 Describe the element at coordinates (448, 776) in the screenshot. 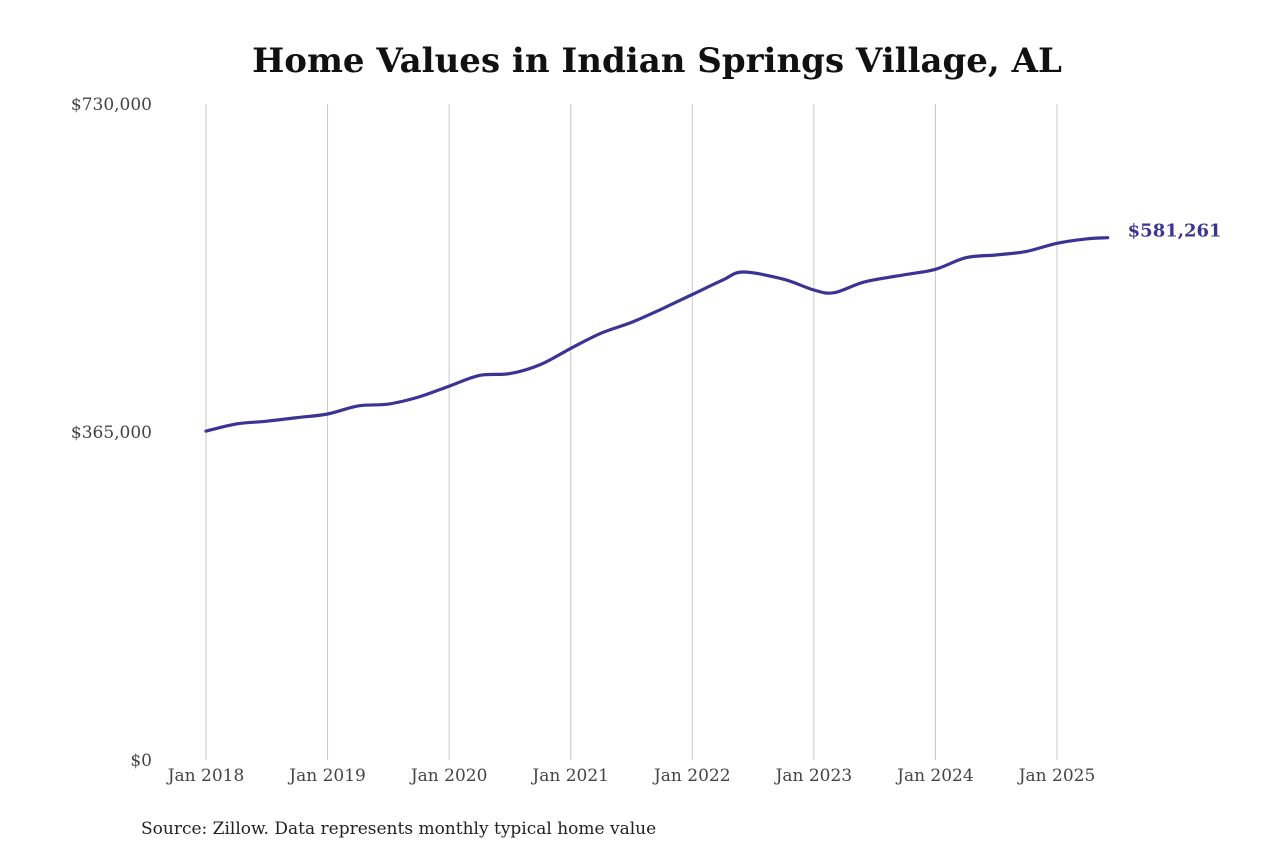

I see `x-tick-label: Jan 2020` at that location.